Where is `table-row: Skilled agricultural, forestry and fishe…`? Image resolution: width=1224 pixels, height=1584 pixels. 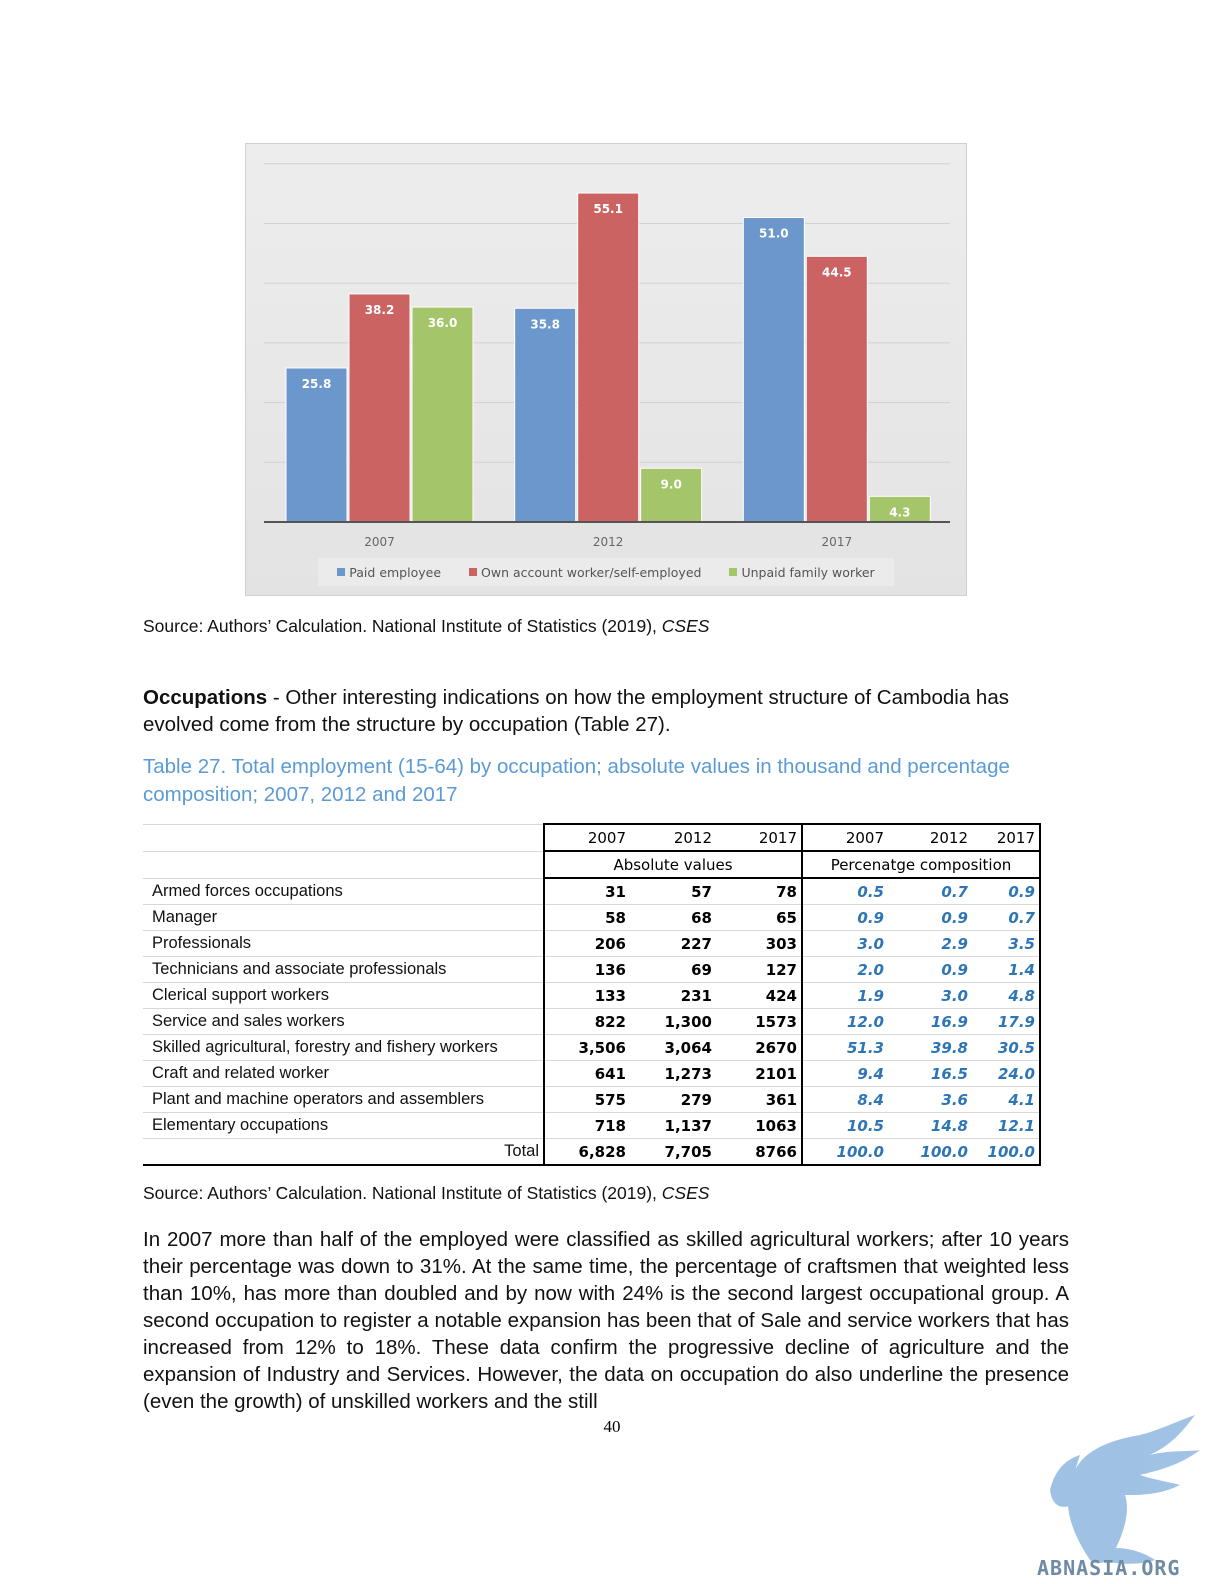 table-row: Skilled agricultural, forestry and fishe… is located at coordinates (592, 1047).